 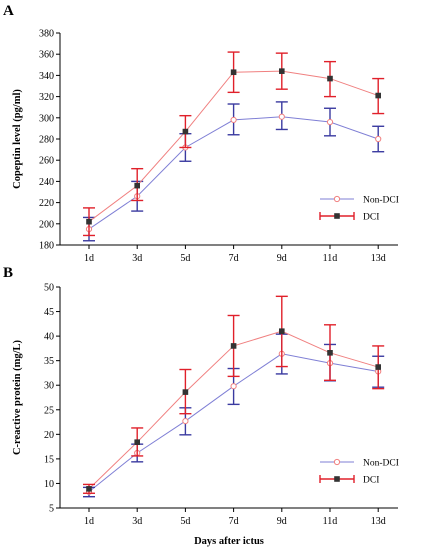 I want to click on y-tick-label: 35, so click(x=49, y=361).